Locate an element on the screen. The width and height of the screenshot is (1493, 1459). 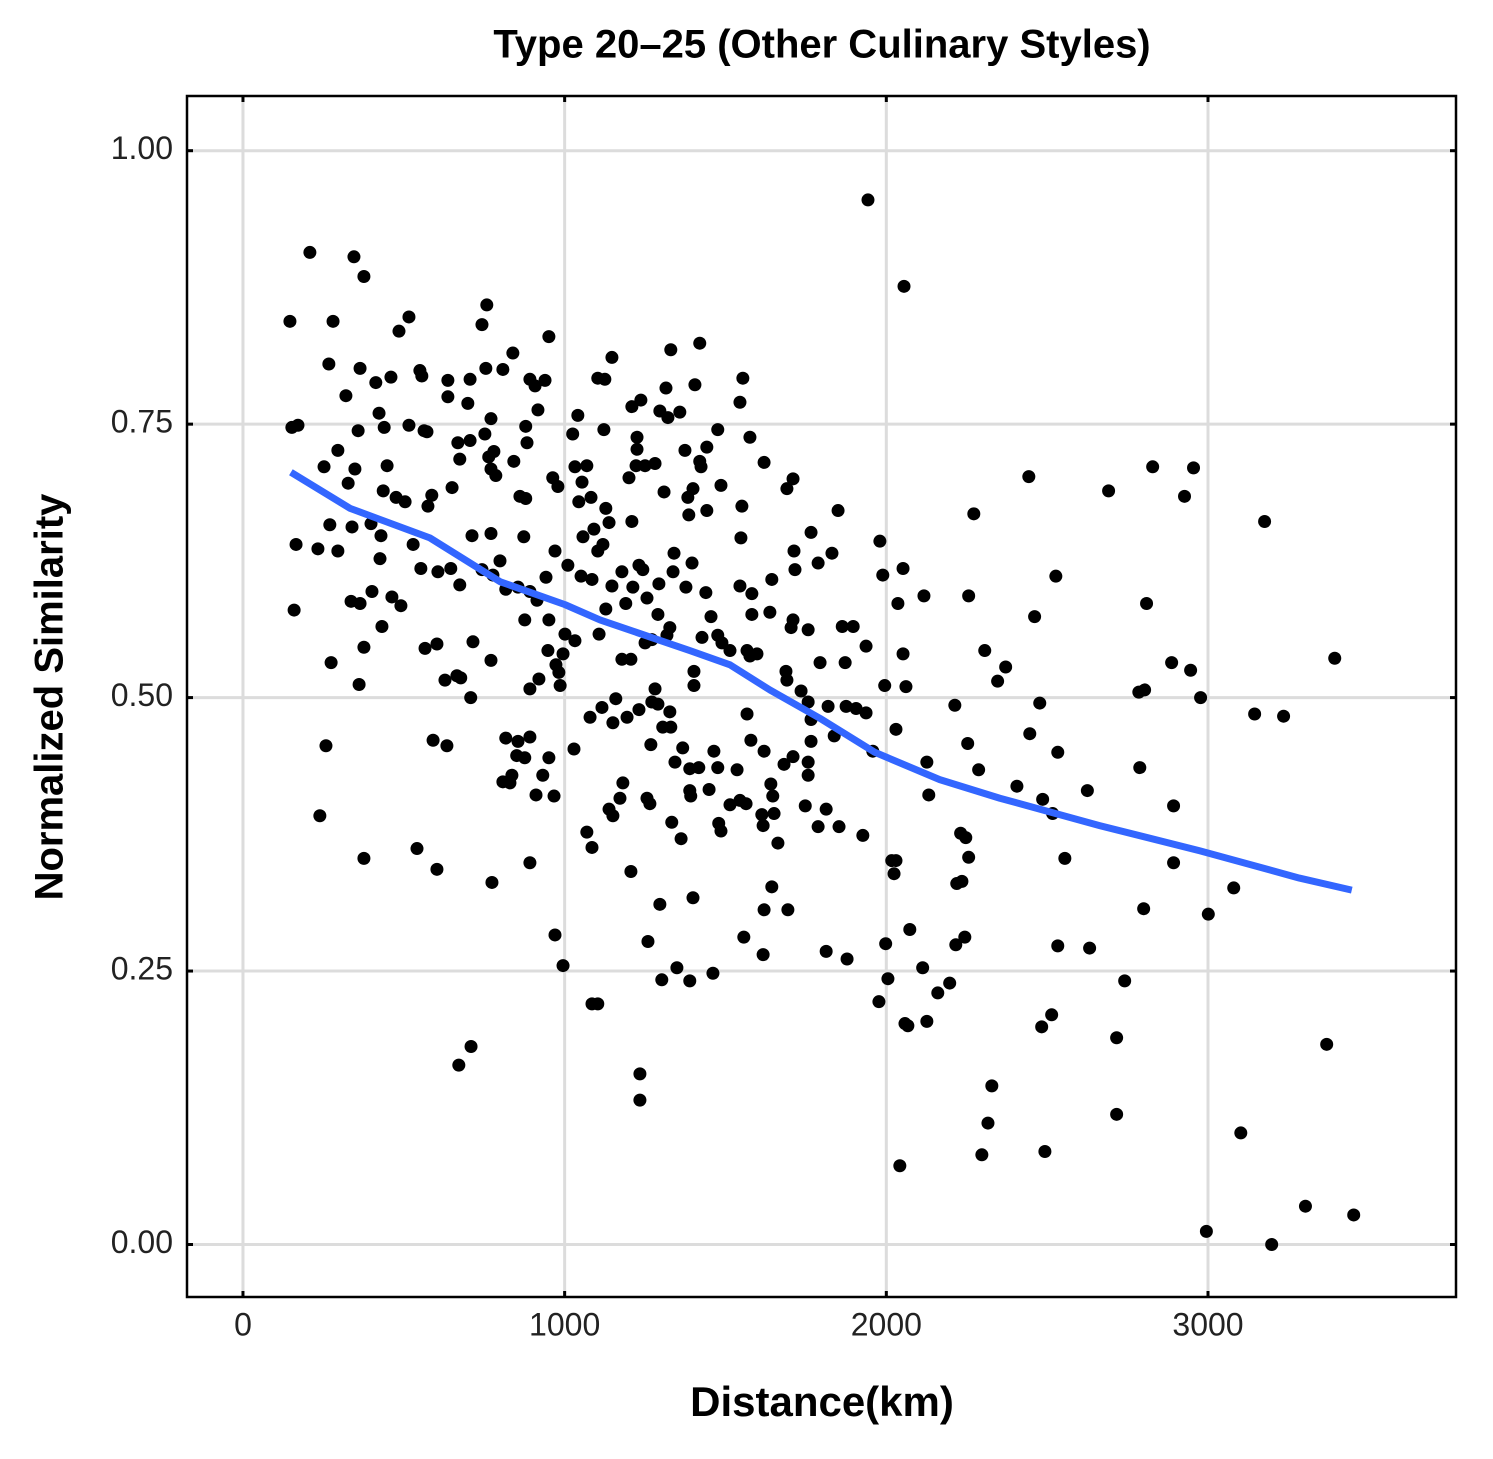
y-tick-label: 1.00 is located at coordinates (142, 148).